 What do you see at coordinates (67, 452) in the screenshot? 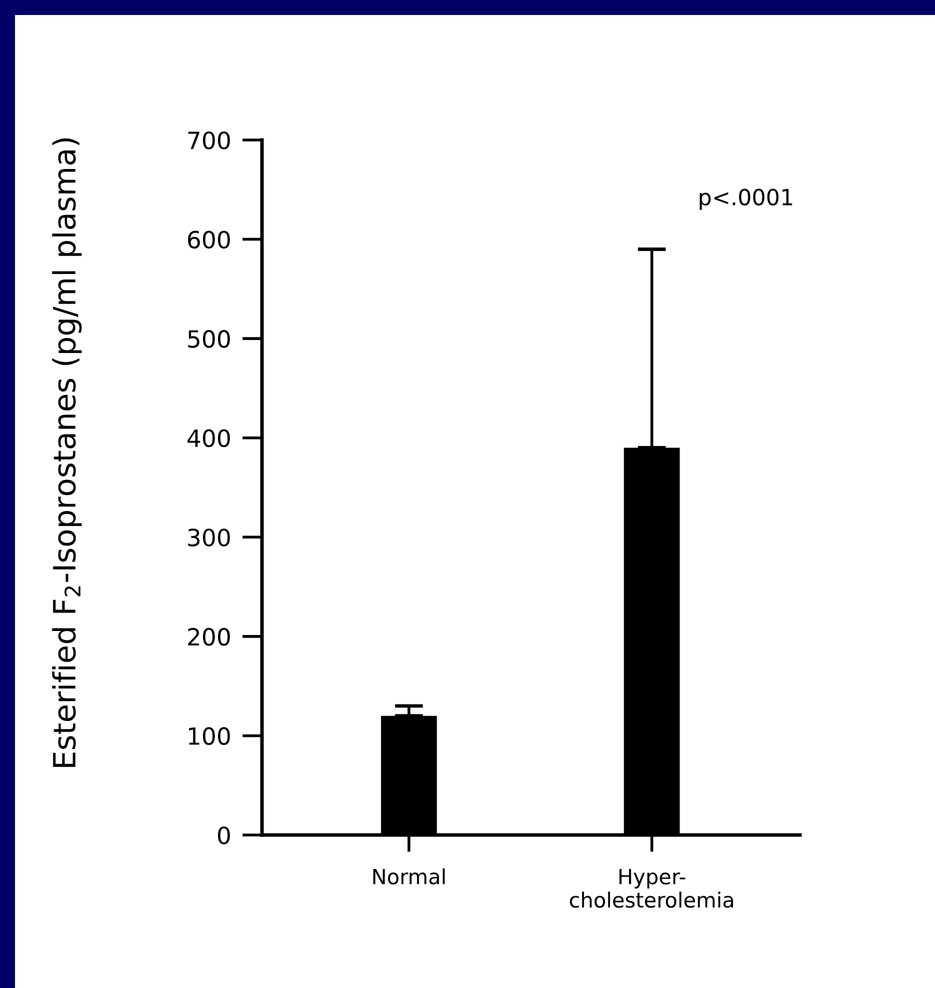
I see `y-axis-title: Esterified F$_{2}$-Isoprostanes (pg/ml plasma)` at bounding box center [67, 452].